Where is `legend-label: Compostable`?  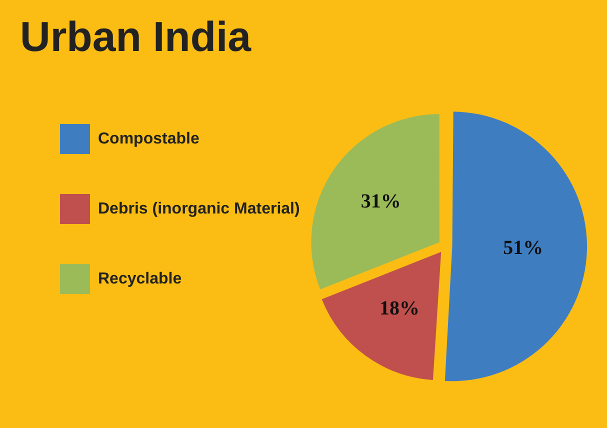 legend-label: Compostable is located at coordinates (149, 139).